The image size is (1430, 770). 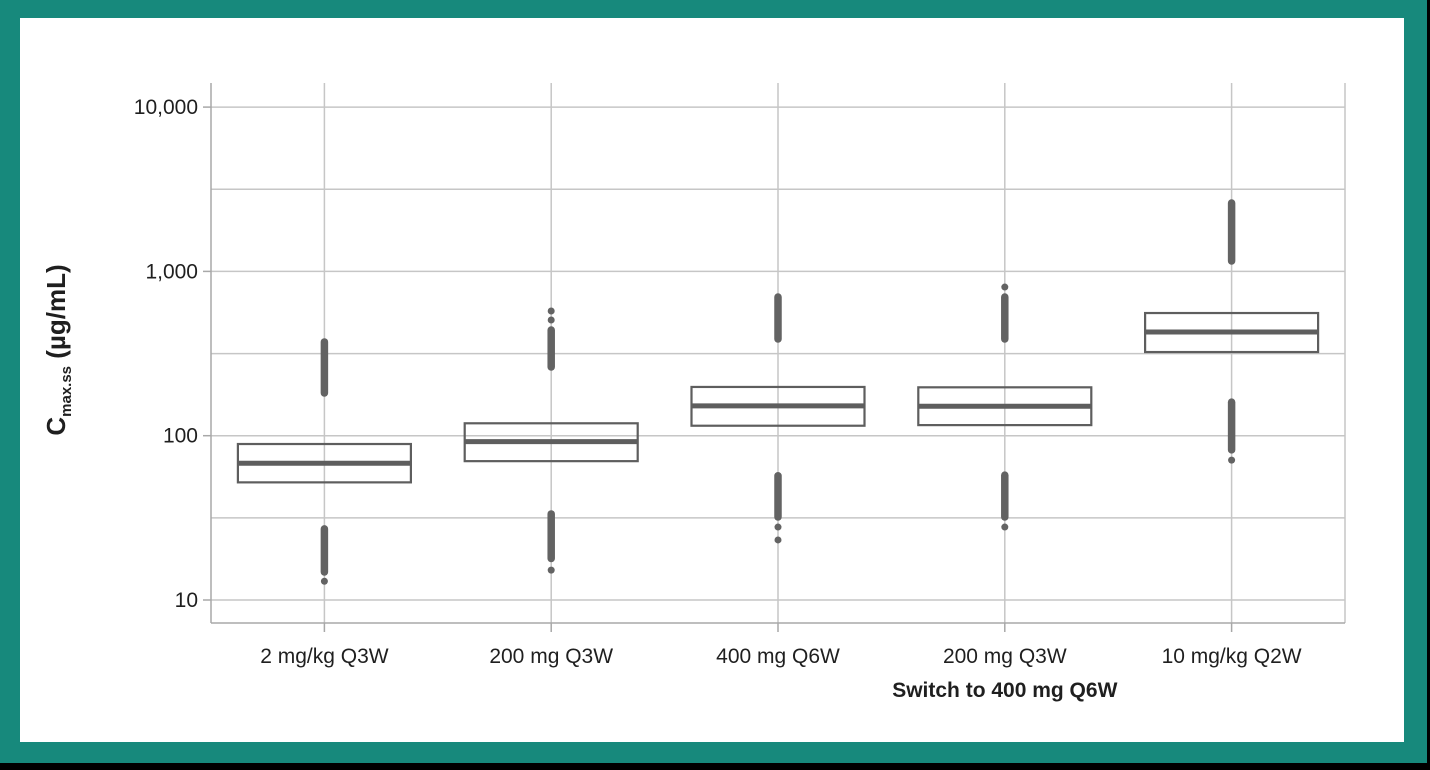 I want to click on x-category-label: 400 mg Q6W, so click(x=778, y=656).